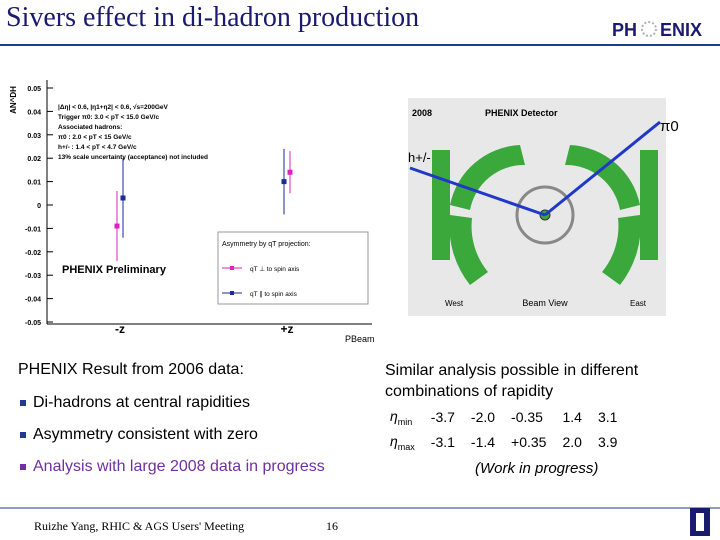 This screenshot has height=540, width=720. Describe the element at coordinates (503, 418) in the screenshot. I see `table-row: ηmin -3.7 -2.0 -0.35 1.4 3.1` at that location.